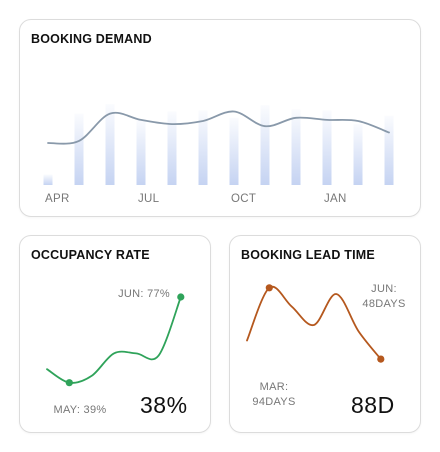 The width and height of the screenshot is (440, 452). What do you see at coordinates (308, 255) in the screenshot?
I see `booking-lead-time-title: BOOKING LEAD TIME` at bounding box center [308, 255].